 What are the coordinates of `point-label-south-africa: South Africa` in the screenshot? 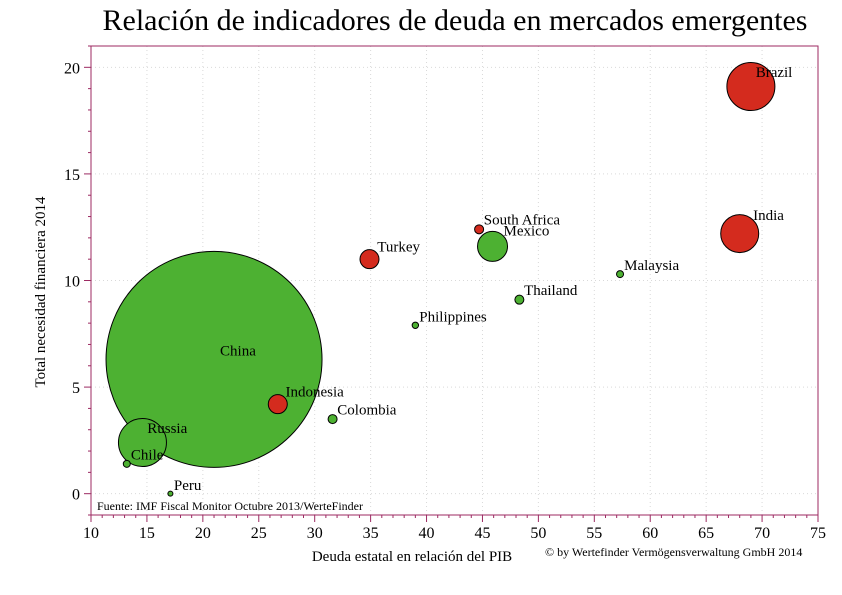 It's located at (522, 221).